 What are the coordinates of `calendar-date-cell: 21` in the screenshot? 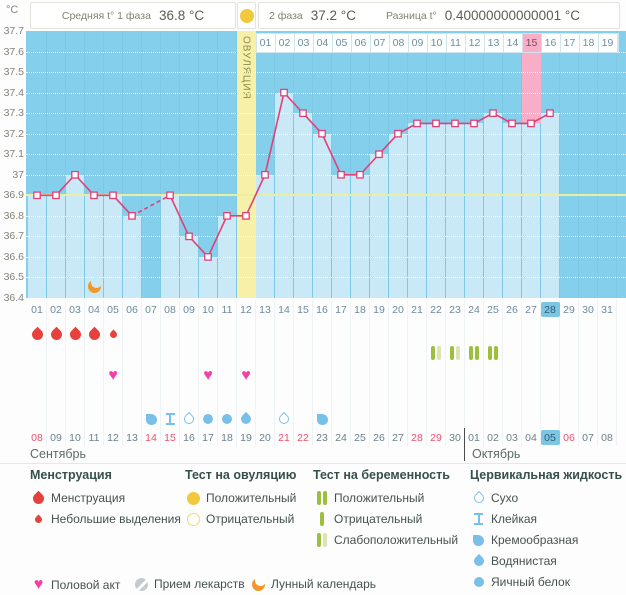 It's located at (284, 437).